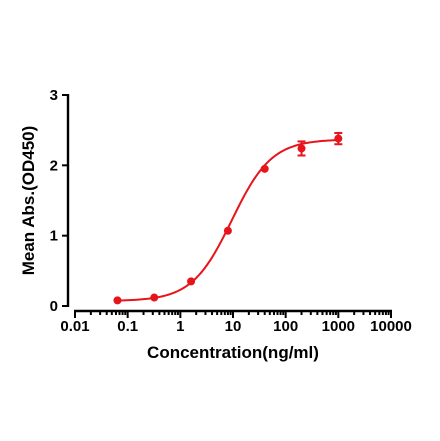 The width and height of the screenshot is (440, 441). I want to click on y-tick-label: 0, so click(54, 306).